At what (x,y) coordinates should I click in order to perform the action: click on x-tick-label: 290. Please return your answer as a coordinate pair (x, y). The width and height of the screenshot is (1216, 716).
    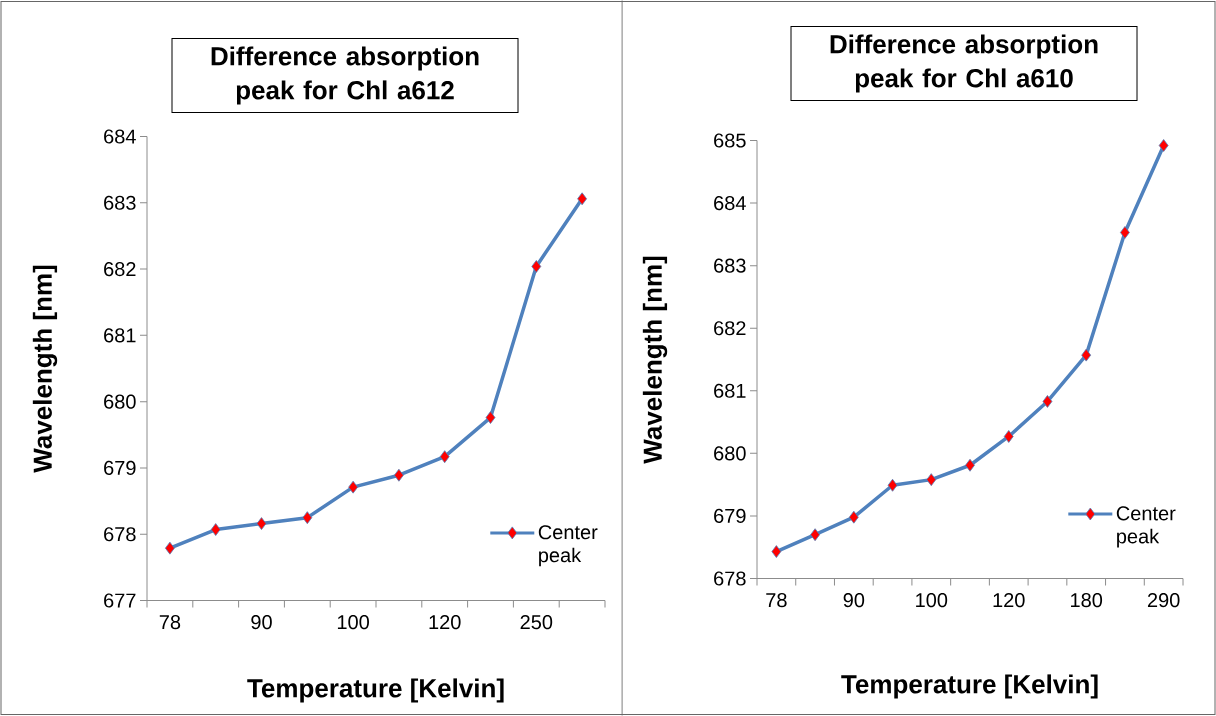
    Looking at the image, I should click on (1163, 600).